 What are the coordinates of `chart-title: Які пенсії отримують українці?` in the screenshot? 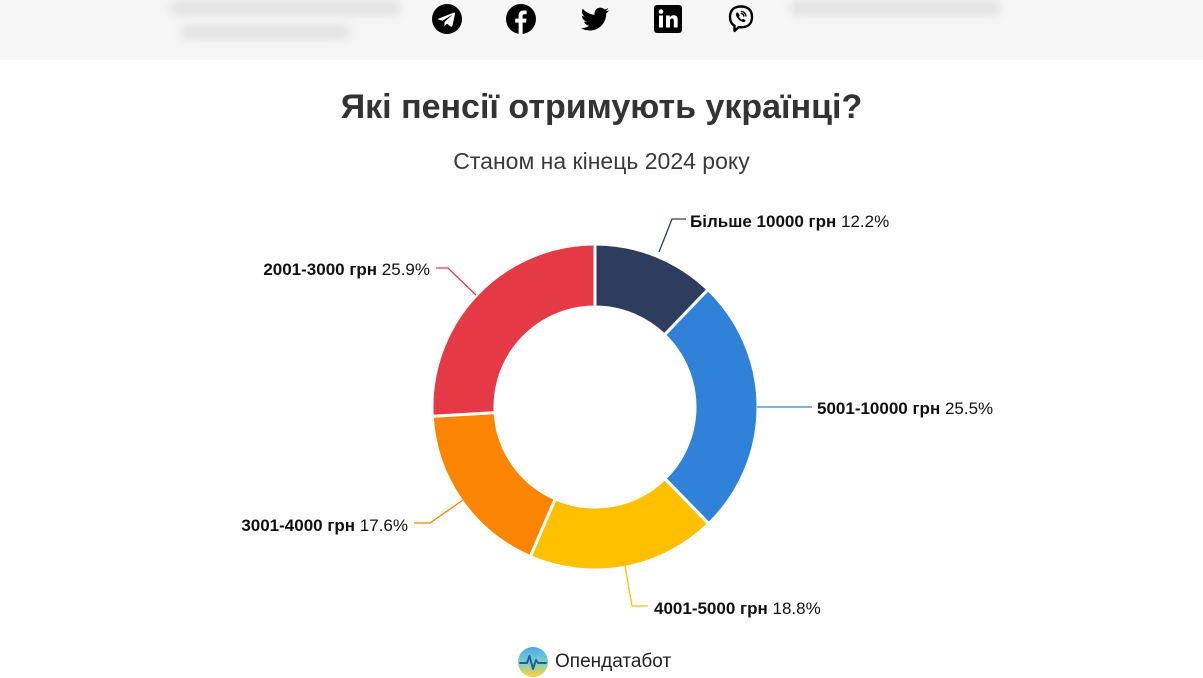 It's located at (601, 107).